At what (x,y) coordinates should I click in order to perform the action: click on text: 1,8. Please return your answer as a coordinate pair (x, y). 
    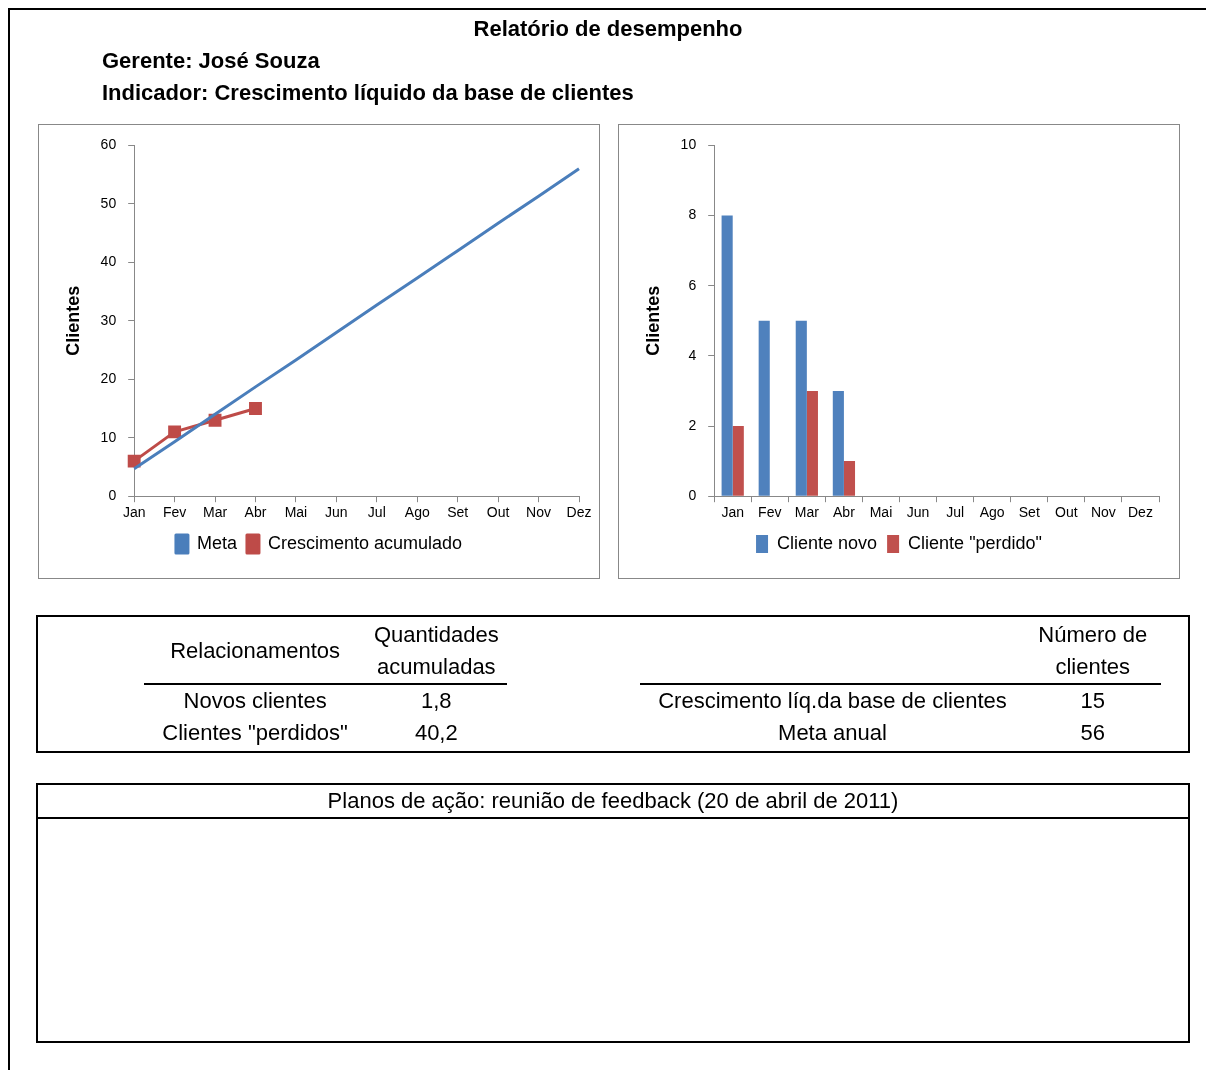
    Looking at the image, I should click on (436, 701).